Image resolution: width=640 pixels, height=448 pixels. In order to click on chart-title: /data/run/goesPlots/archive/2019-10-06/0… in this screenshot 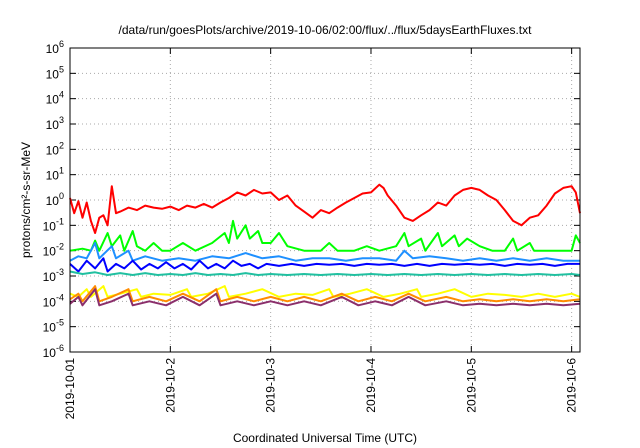, I will do `click(326, 30)`.